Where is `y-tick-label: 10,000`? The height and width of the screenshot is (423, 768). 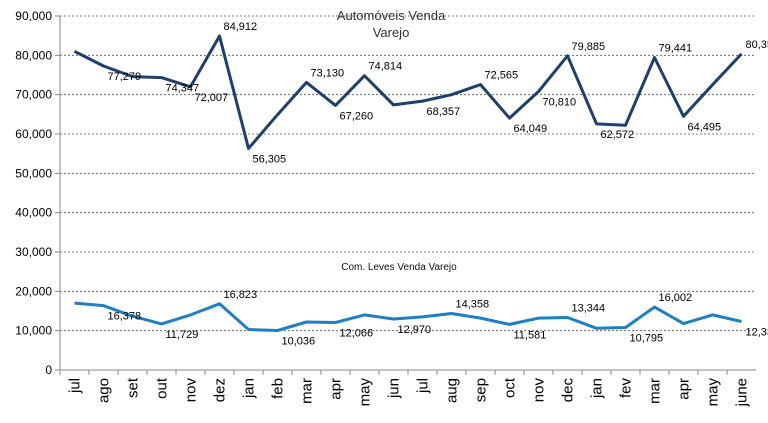 y-tick-label: 10,000 is located at coordinates (33, 331).